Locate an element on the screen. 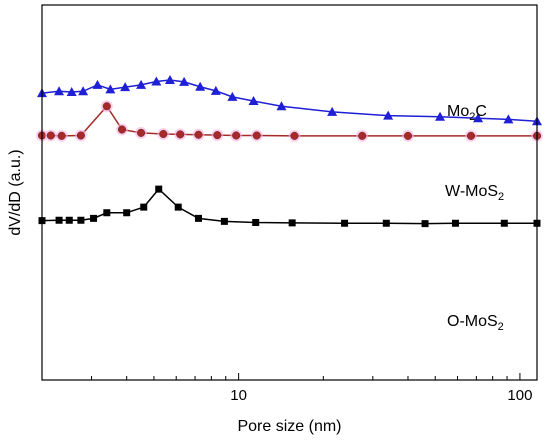  series-o-mos2 is located at coordinates (289, 206).